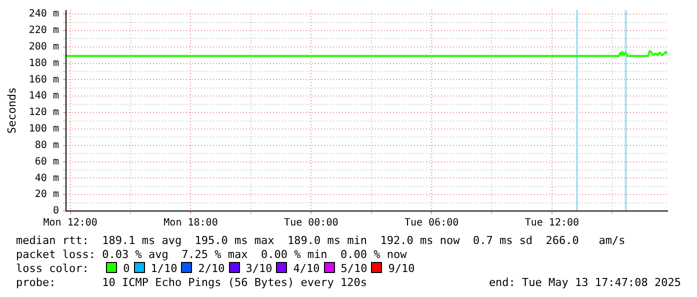  What do you see at coordinates (259, 268) in the screenshot?
I see `legend-label: 3/10` at bounding box center [259, 268].